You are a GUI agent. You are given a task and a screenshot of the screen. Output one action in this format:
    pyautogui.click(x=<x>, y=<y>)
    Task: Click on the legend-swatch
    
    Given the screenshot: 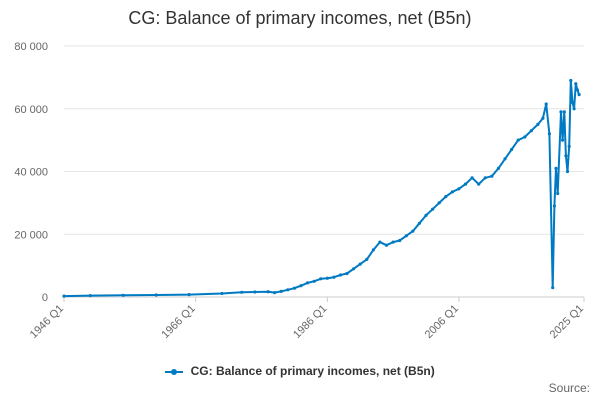 What is the action you would take?
    pyautogui.click(x=174, y=371)
    